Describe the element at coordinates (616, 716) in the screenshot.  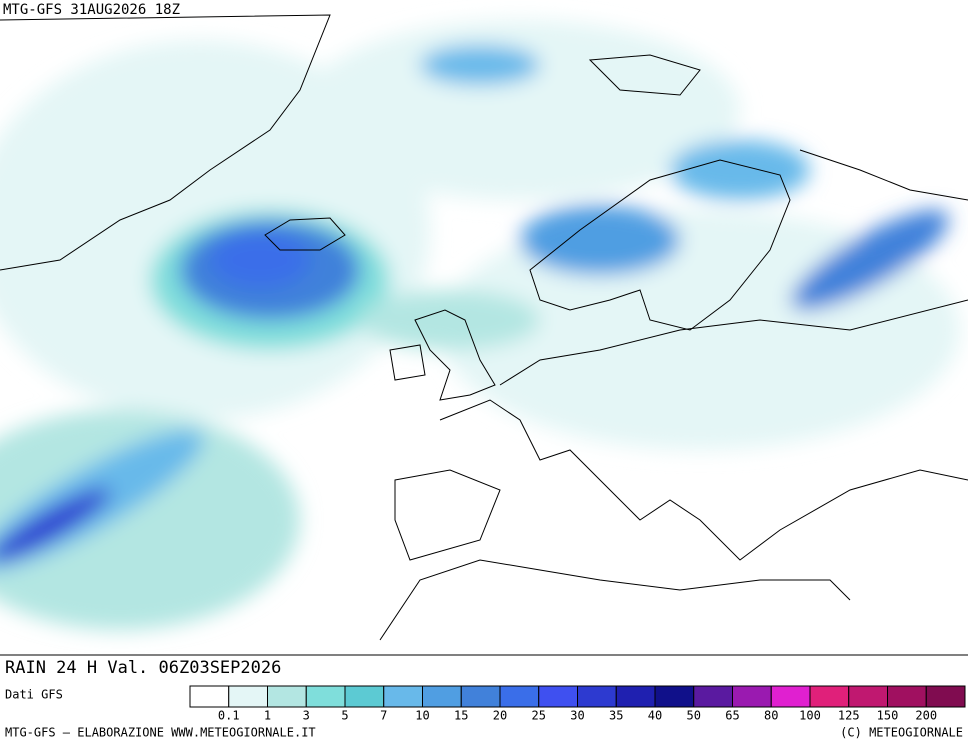
I see `legend-label: 35` at that location.